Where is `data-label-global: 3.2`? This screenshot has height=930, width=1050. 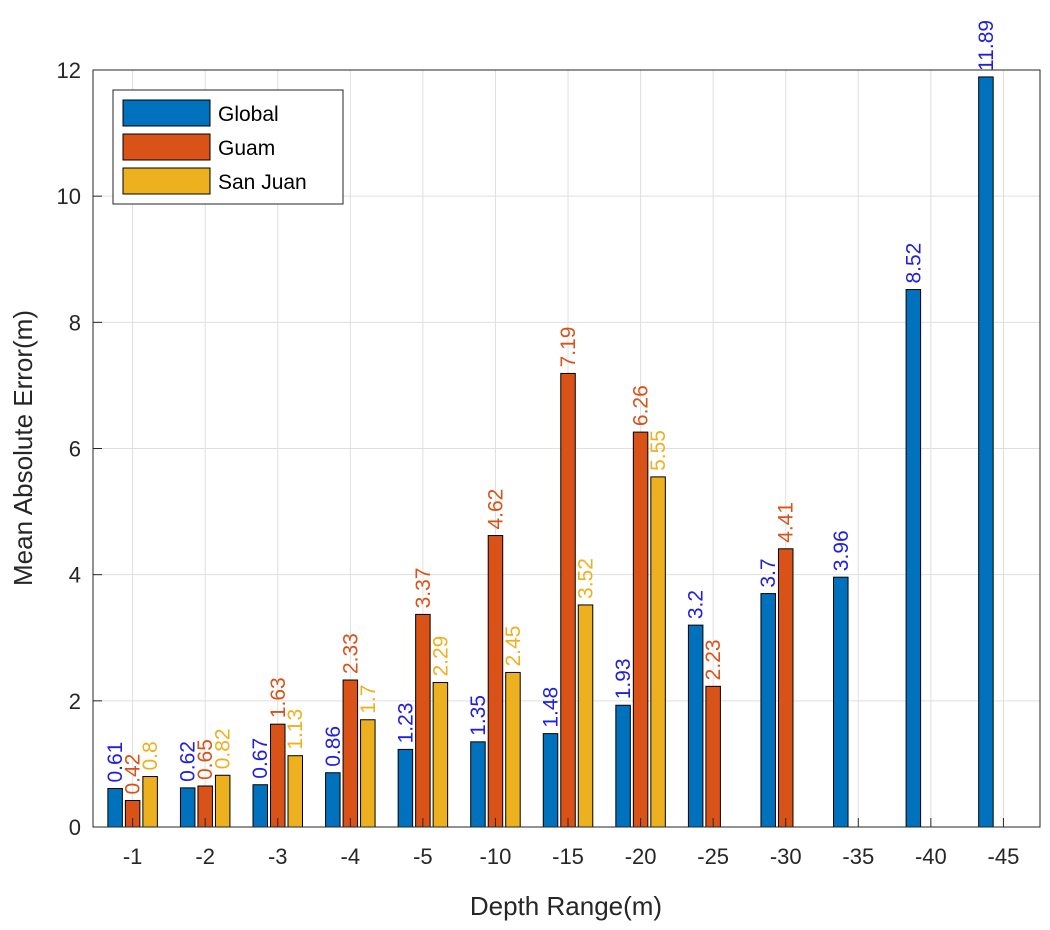
data-label-global: 3.2 is located at coordinates (696, 604).